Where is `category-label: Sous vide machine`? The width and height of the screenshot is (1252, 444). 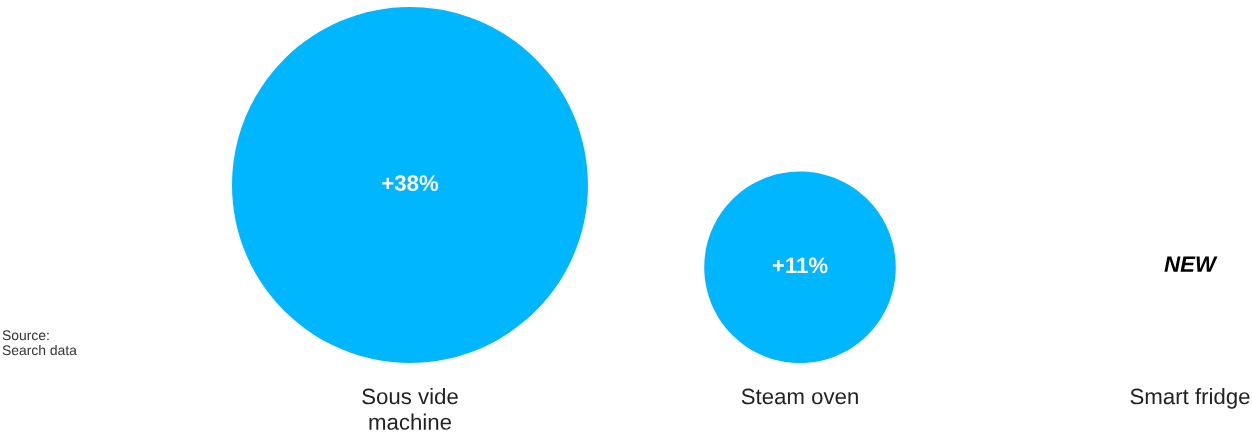
category-label: Sous vide machine is located at coordinates (410, 409).